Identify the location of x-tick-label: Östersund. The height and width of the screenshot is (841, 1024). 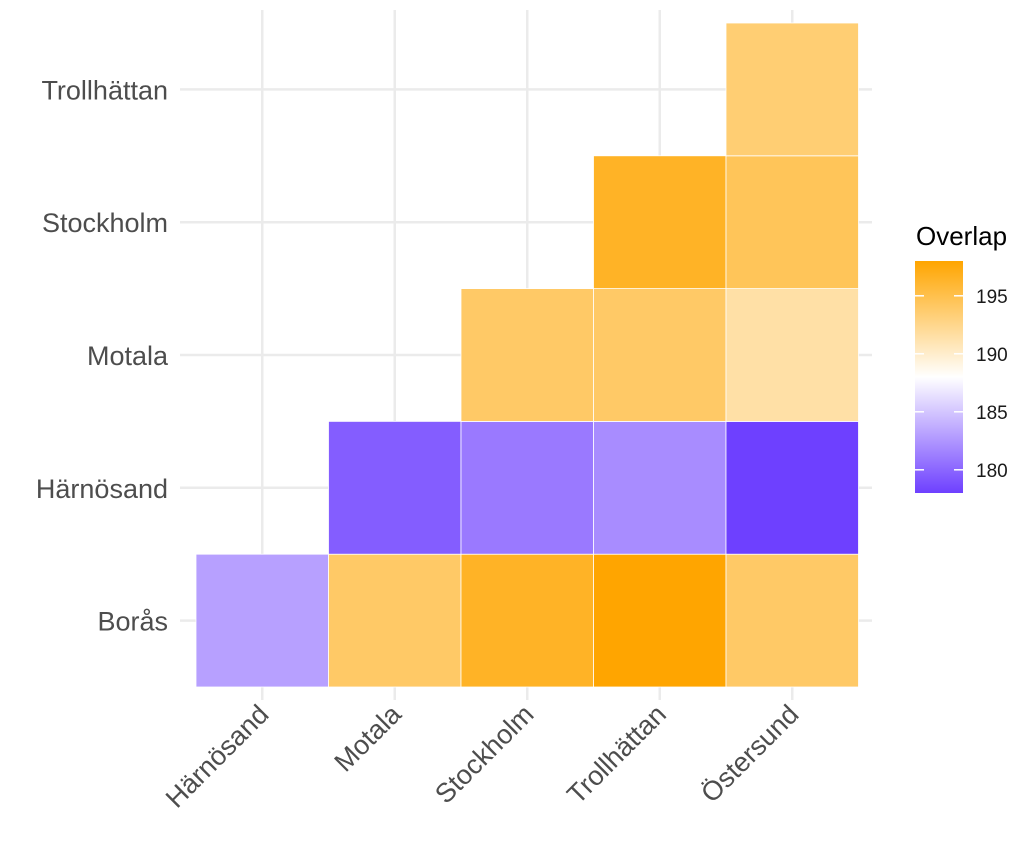
(749, 753).